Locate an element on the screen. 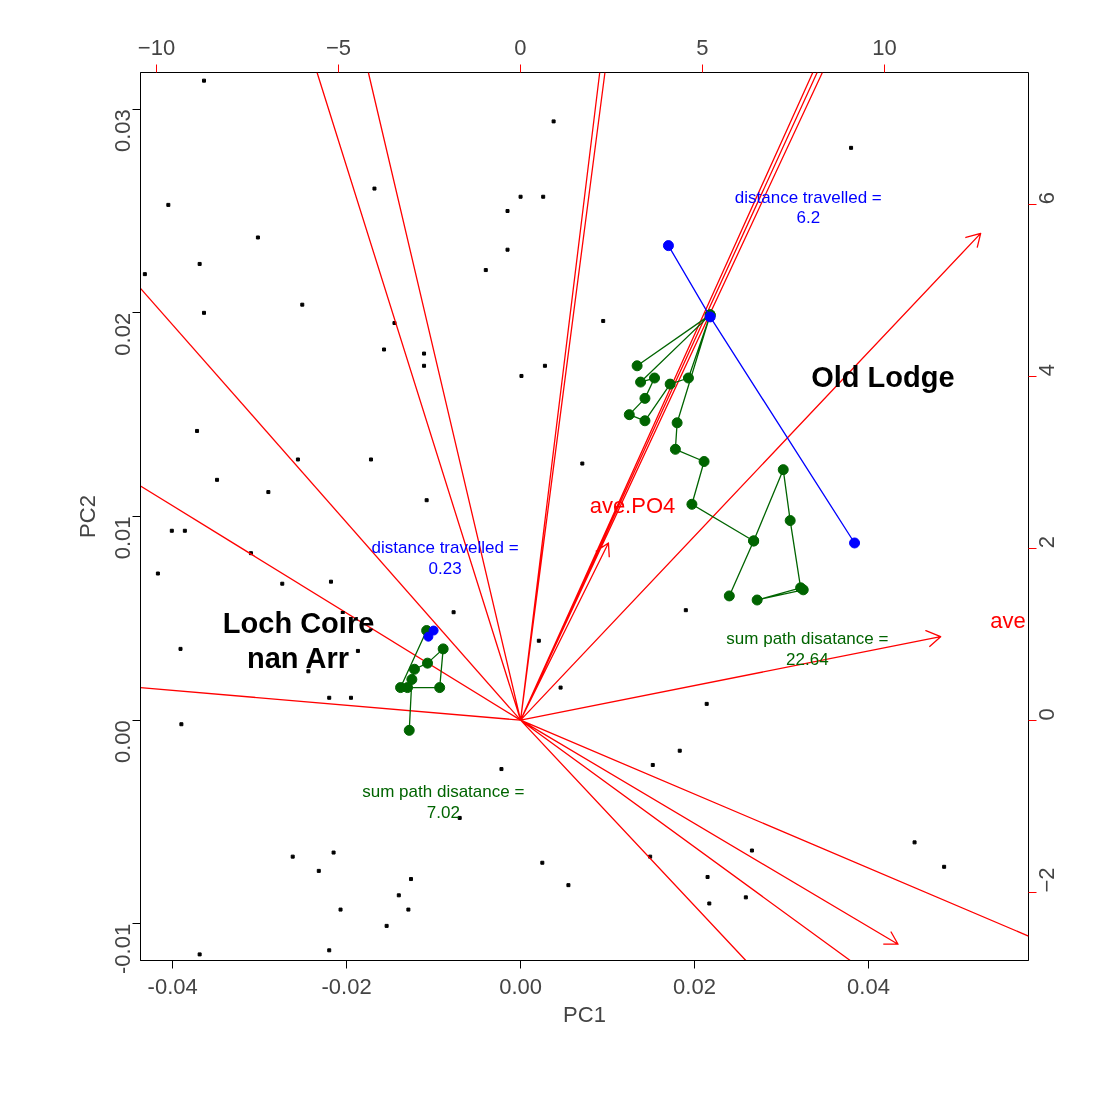 The width and height of the screenshot is (1100, 1097). y2-tick-label: 6 is located at coordinates (1046, 198).